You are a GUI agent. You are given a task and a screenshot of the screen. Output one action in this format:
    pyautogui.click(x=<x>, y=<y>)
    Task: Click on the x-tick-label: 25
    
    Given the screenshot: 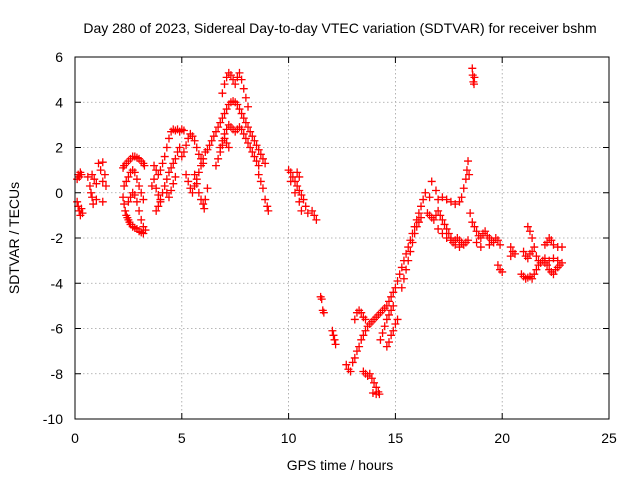 What is the action you would take?
    pyautogui.click(x=609, y=438)
    